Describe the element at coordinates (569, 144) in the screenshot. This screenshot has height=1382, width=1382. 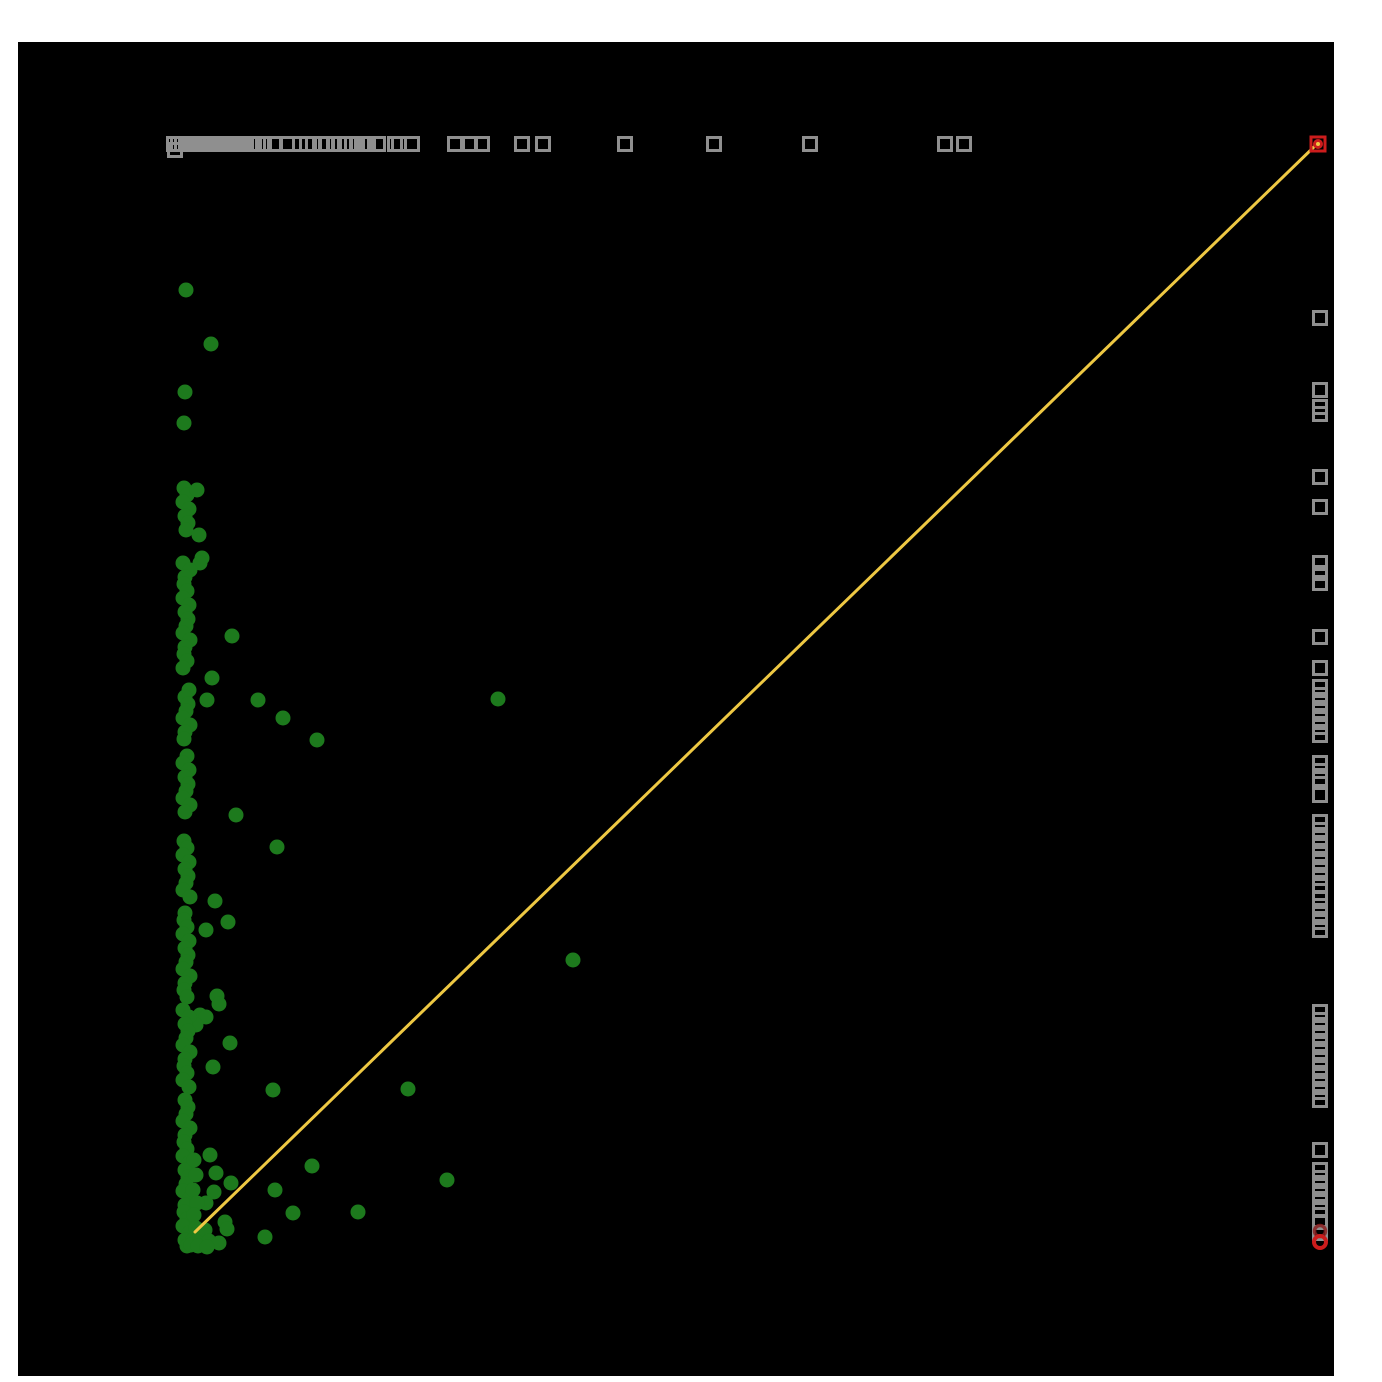
I see `series-top-edge-clipped-squares` at that location.